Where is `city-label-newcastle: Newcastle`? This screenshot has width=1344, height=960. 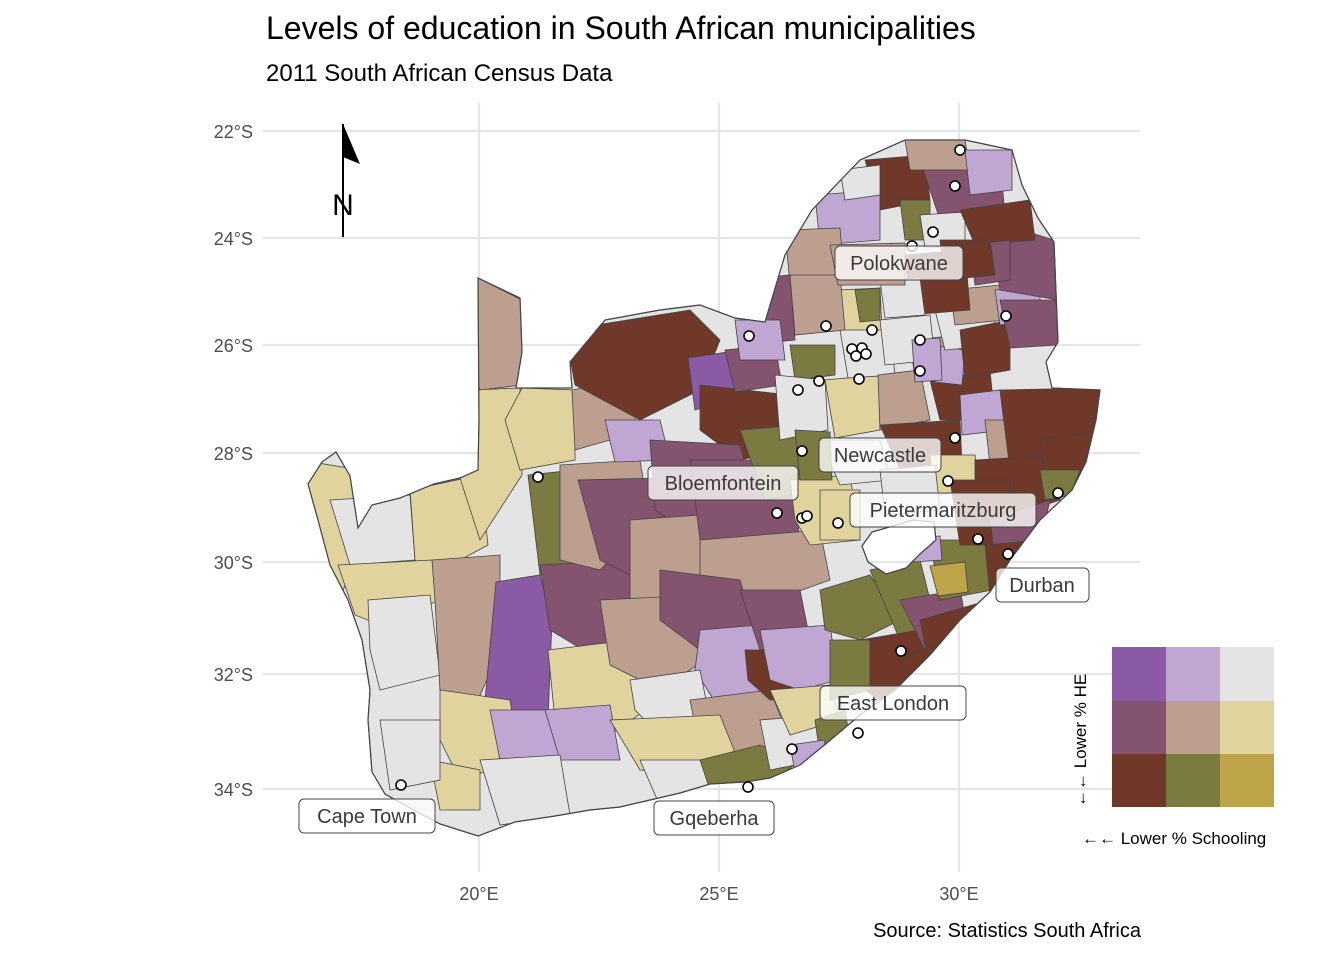 city-label-newcastle: Newcastle is located at coordinates (880, 455).